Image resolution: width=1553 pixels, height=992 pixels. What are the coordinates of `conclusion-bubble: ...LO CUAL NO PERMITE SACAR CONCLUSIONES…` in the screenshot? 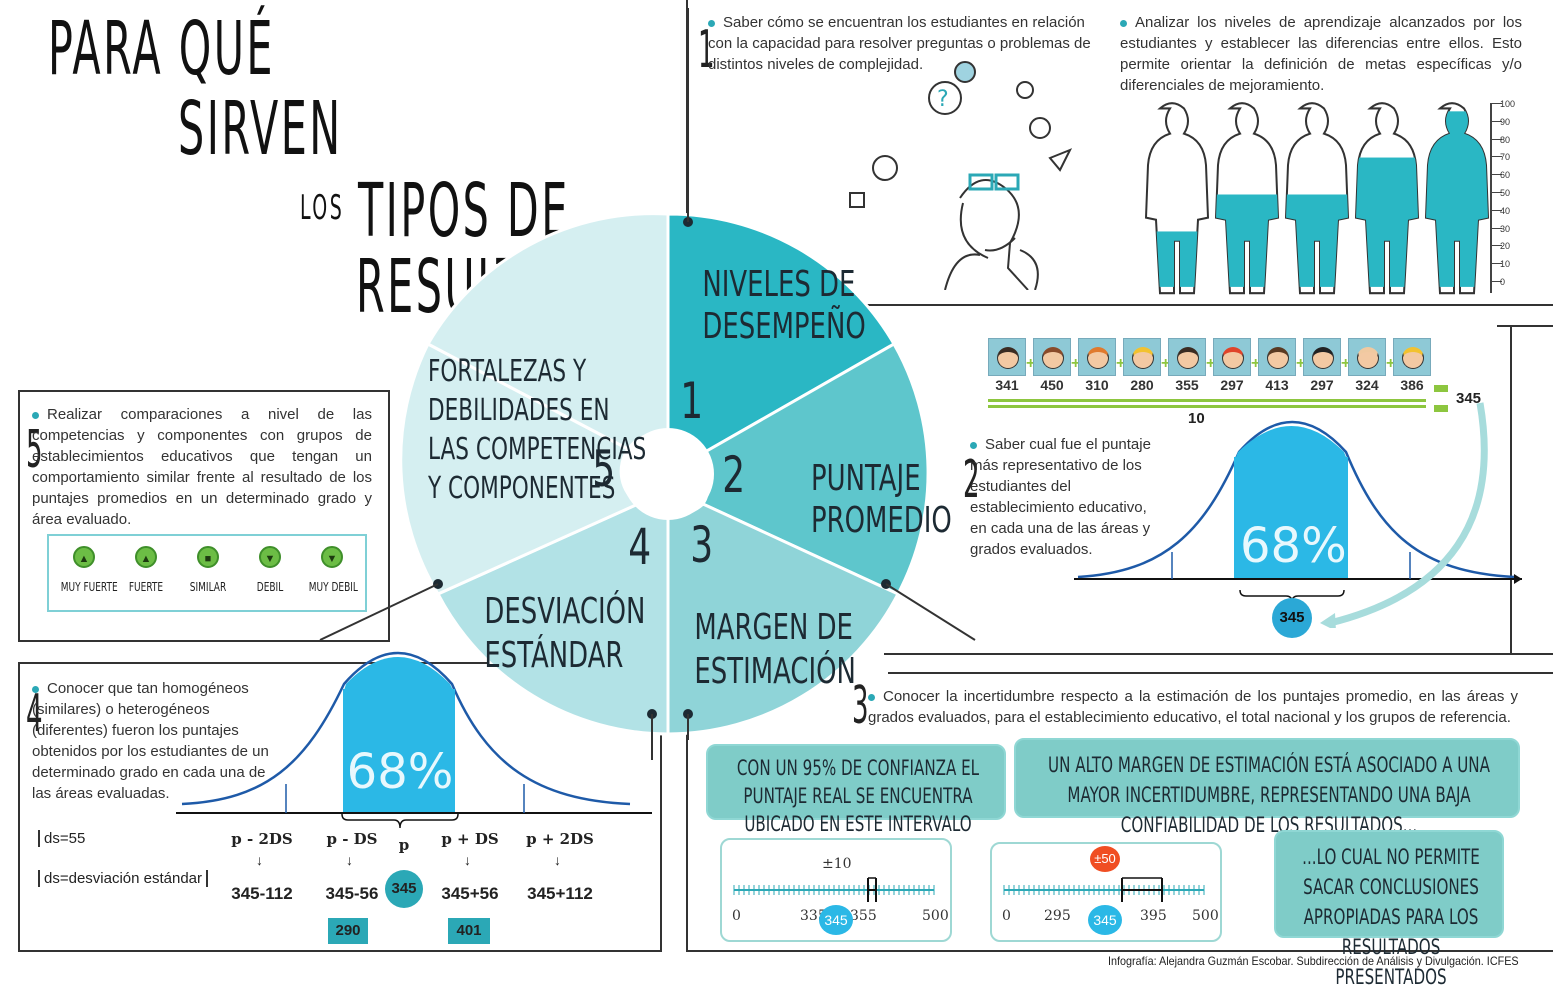 It's located at (1389, 909).